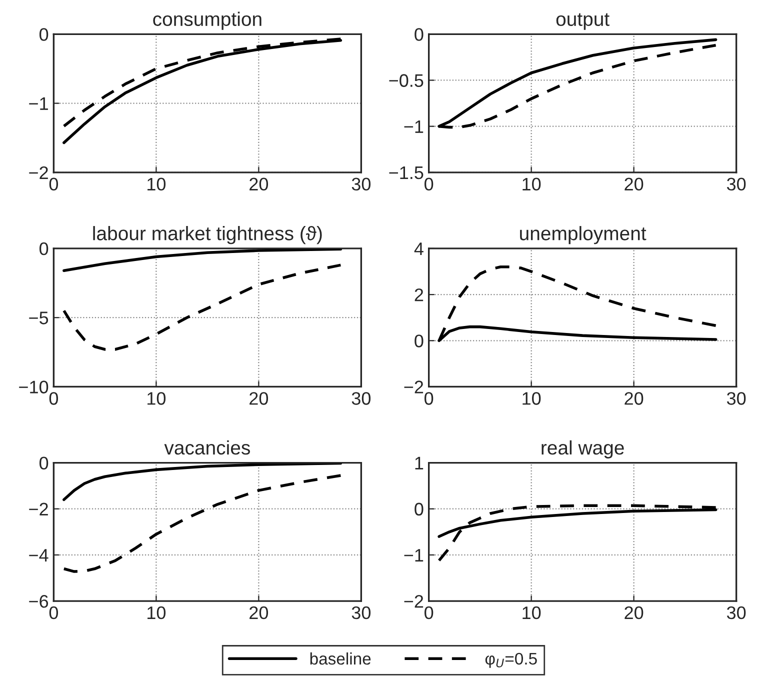  What do you see at coordinates (583, 449) in the screenshot?
I see `chart-title: real wage` at bounding box center [583, 449].